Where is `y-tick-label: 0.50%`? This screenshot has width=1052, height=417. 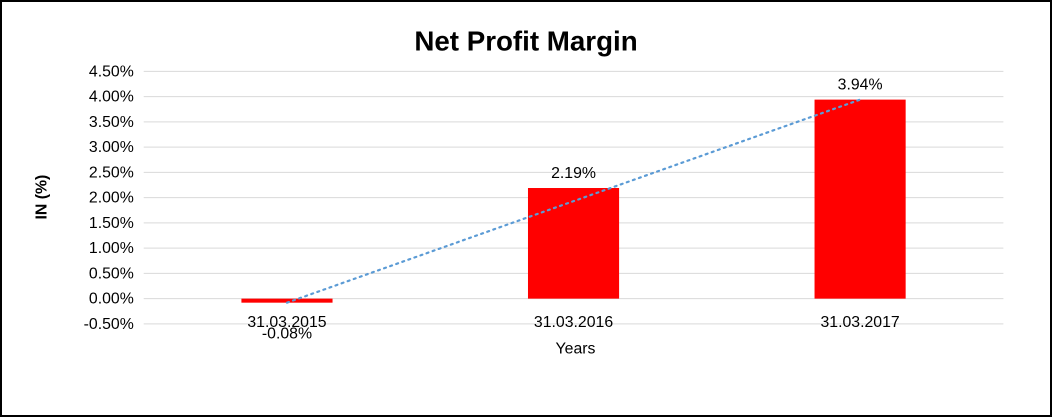 y-tick-label: 0.50% is located at coordinates (111, 273).